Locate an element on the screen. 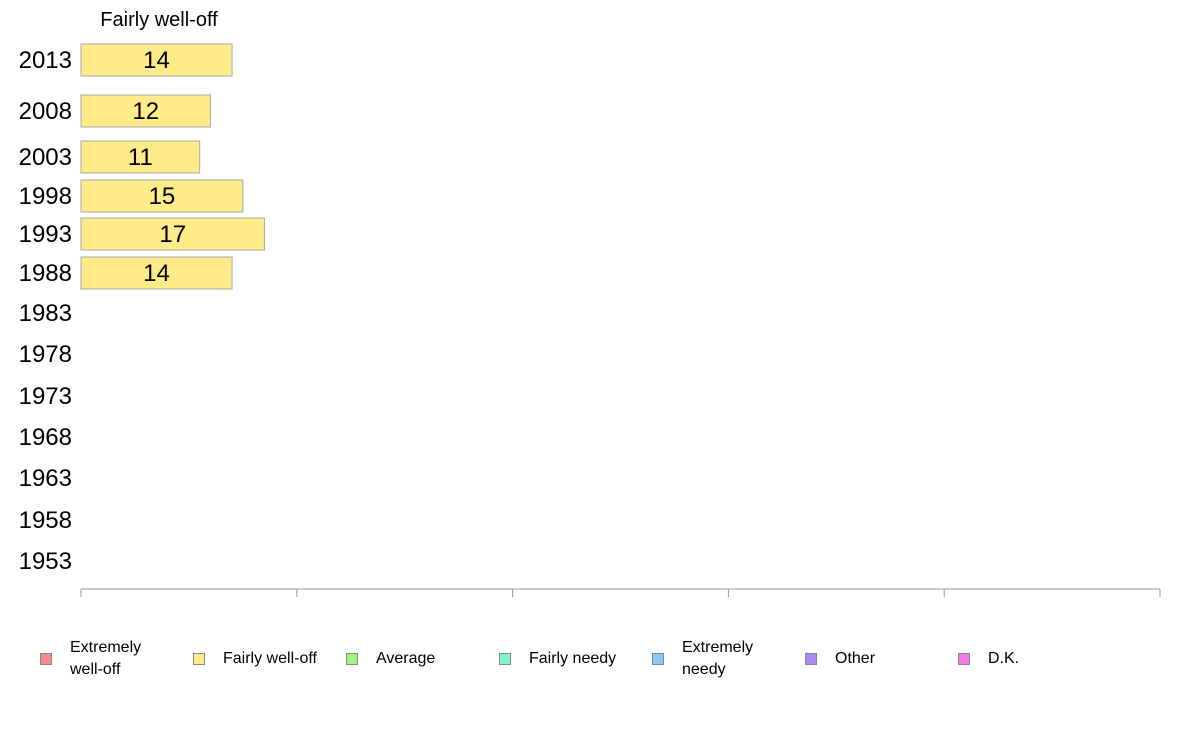 The width and height of the screenshot is (1188, 736). y-tick-label: 2013 is located at coordinates (45, 60).